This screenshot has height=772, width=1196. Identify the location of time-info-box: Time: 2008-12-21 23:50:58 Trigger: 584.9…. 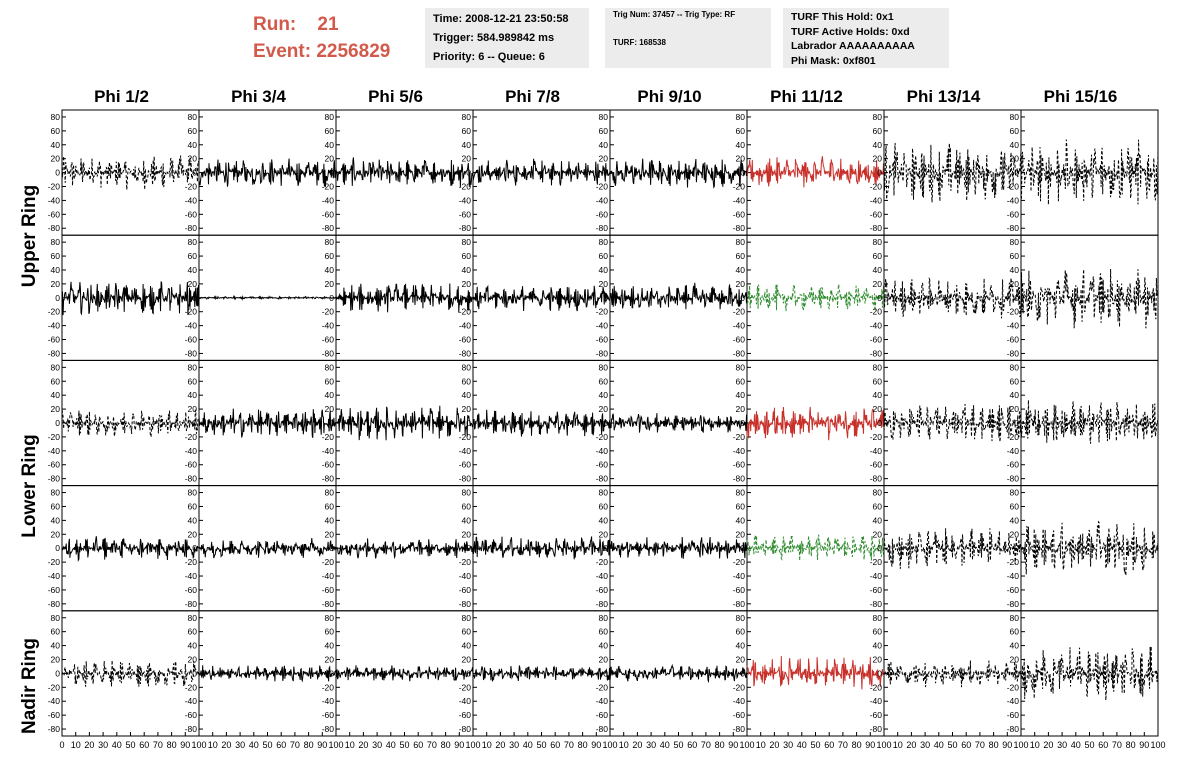
(507, 38).